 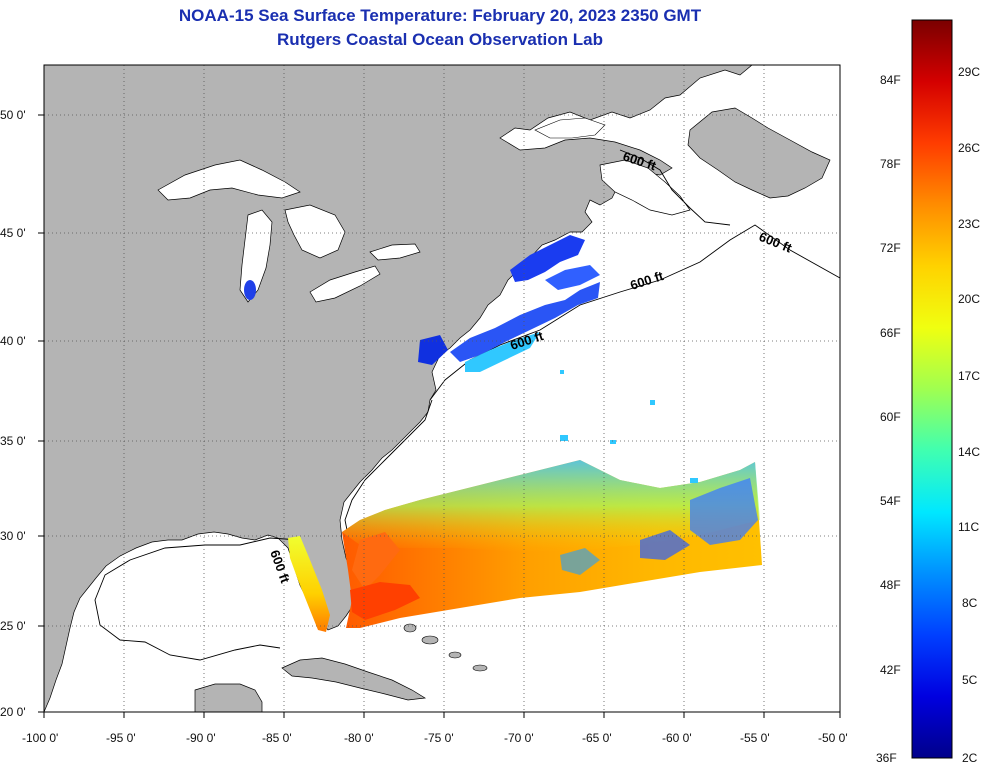 I want to click on colorbar-f-label: 84F, so click(x=890, y=80).